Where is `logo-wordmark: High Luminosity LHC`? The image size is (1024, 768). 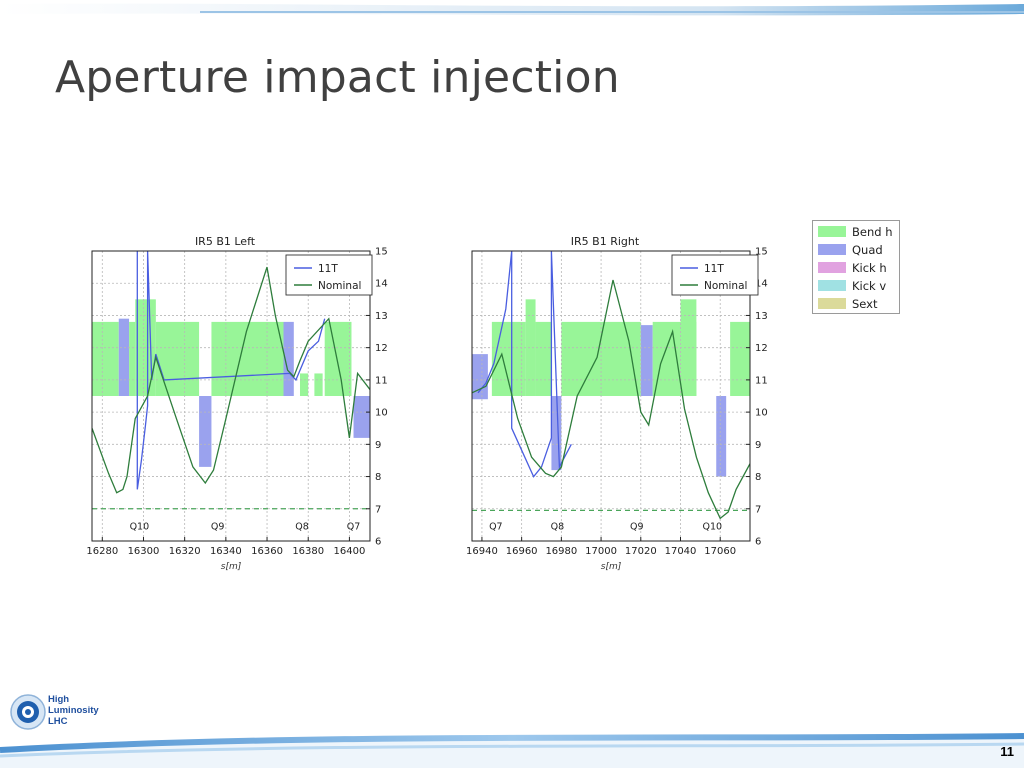
logo-wordmark: High Luminosity LHC is located at coordinates (73, 710).